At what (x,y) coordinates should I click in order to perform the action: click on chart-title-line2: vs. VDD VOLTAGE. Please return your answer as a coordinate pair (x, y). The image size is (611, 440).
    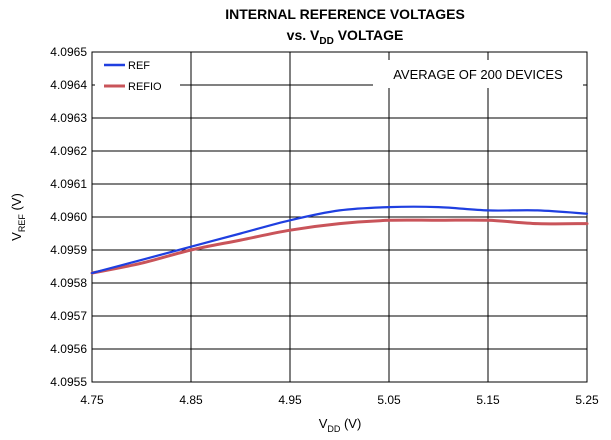
    Looking at the image, I should click on (345, 37).